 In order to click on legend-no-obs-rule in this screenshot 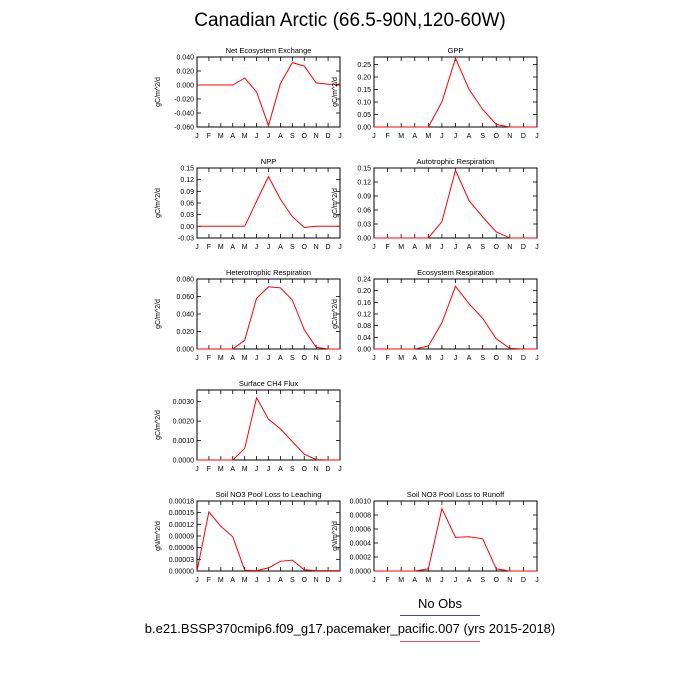, I will do `click(440, 615)`.